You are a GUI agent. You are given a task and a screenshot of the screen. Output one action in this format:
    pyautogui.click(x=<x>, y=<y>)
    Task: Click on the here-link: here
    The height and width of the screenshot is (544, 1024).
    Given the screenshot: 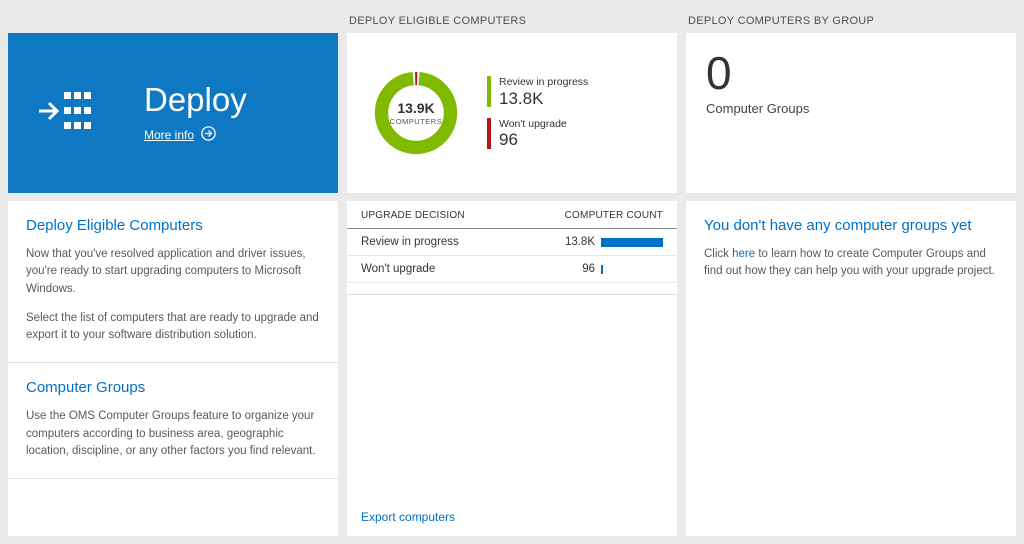 What is the action you would take?
    pyautogui.click(x=744, y=254)
    